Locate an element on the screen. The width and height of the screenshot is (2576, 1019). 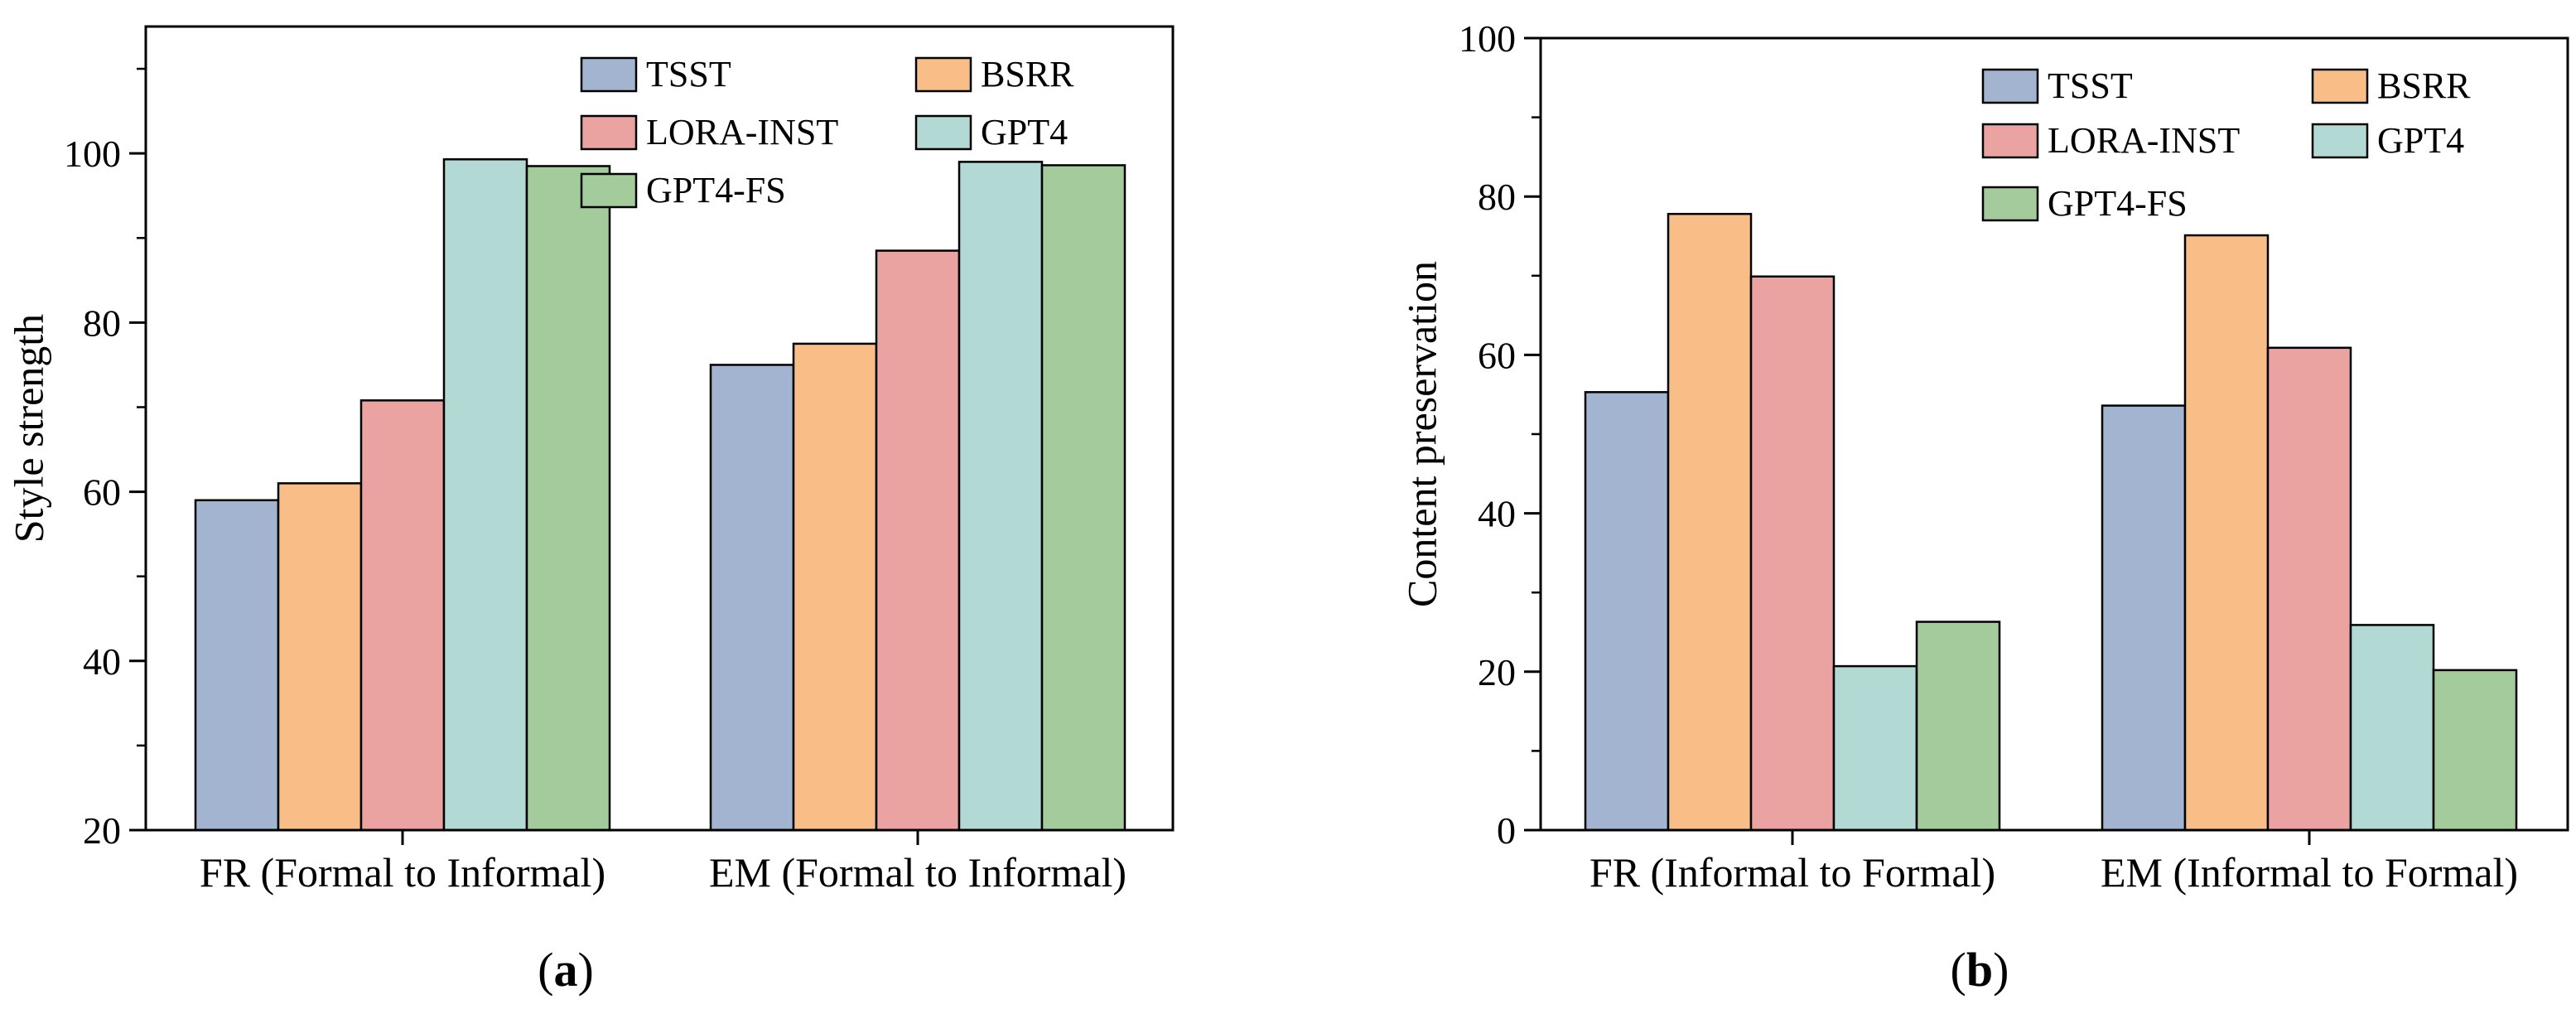
panel-label: (b) is located at coordinates (1980, 970).